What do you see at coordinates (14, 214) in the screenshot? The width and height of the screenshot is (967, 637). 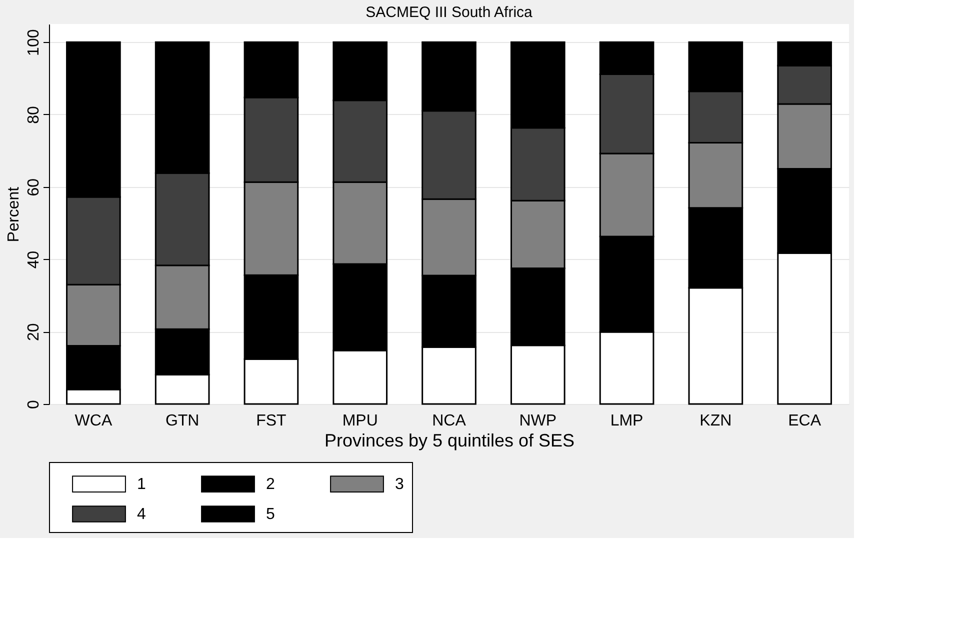 I see `y-axis-title: Percent` at bounding box center [14, 214].